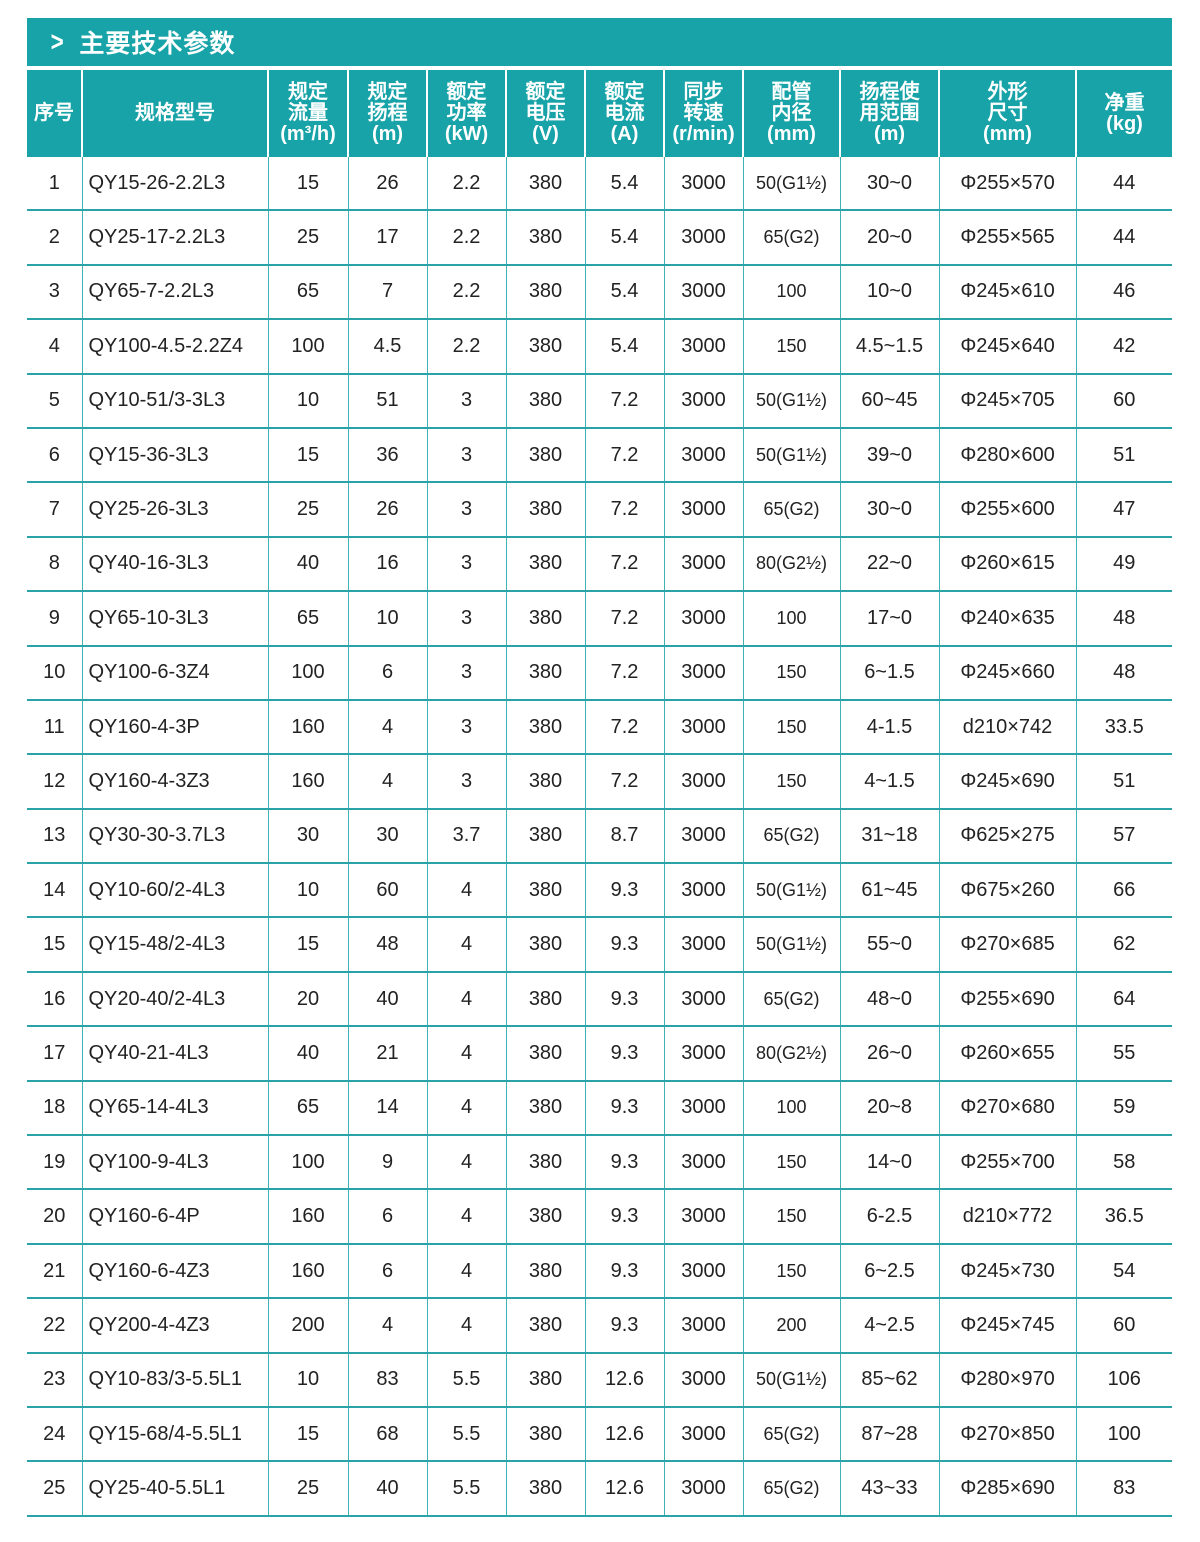 The image size is (1200, 1542). Describe the element at coordinates (1123, 347) in the screenshot. I see `table-cell: 42` at that location.